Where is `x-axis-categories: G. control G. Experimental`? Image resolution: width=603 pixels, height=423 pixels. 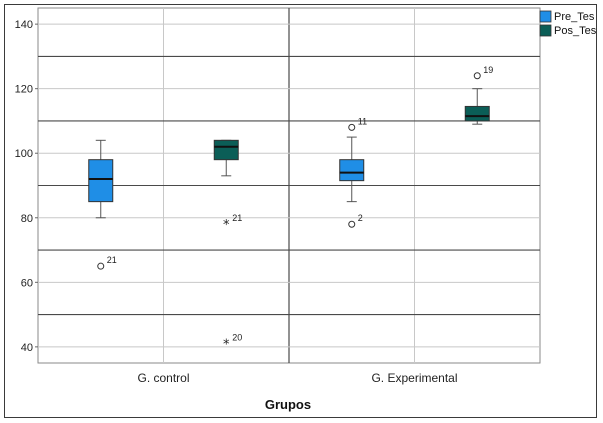
x-axis-categories: G. control G. Experimental is located at coordinates (297, 378).